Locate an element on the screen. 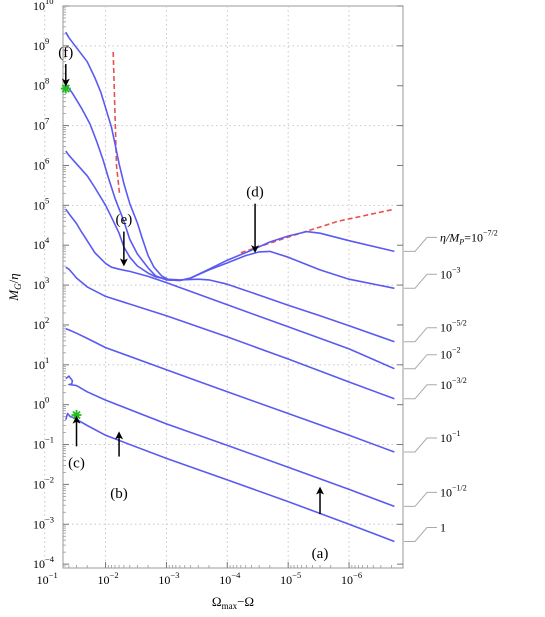 The width and height of the screenshot is (545, 617). y-tick-label: 10⁷ is located at coordinates (41, 124).